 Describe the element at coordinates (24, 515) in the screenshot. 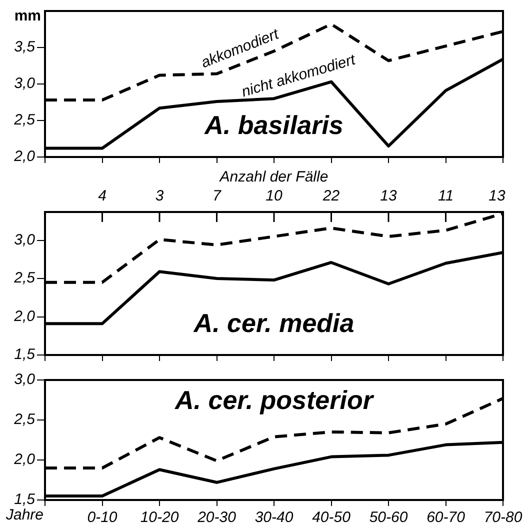

I see `x-axis-title: Jahre` at that location.